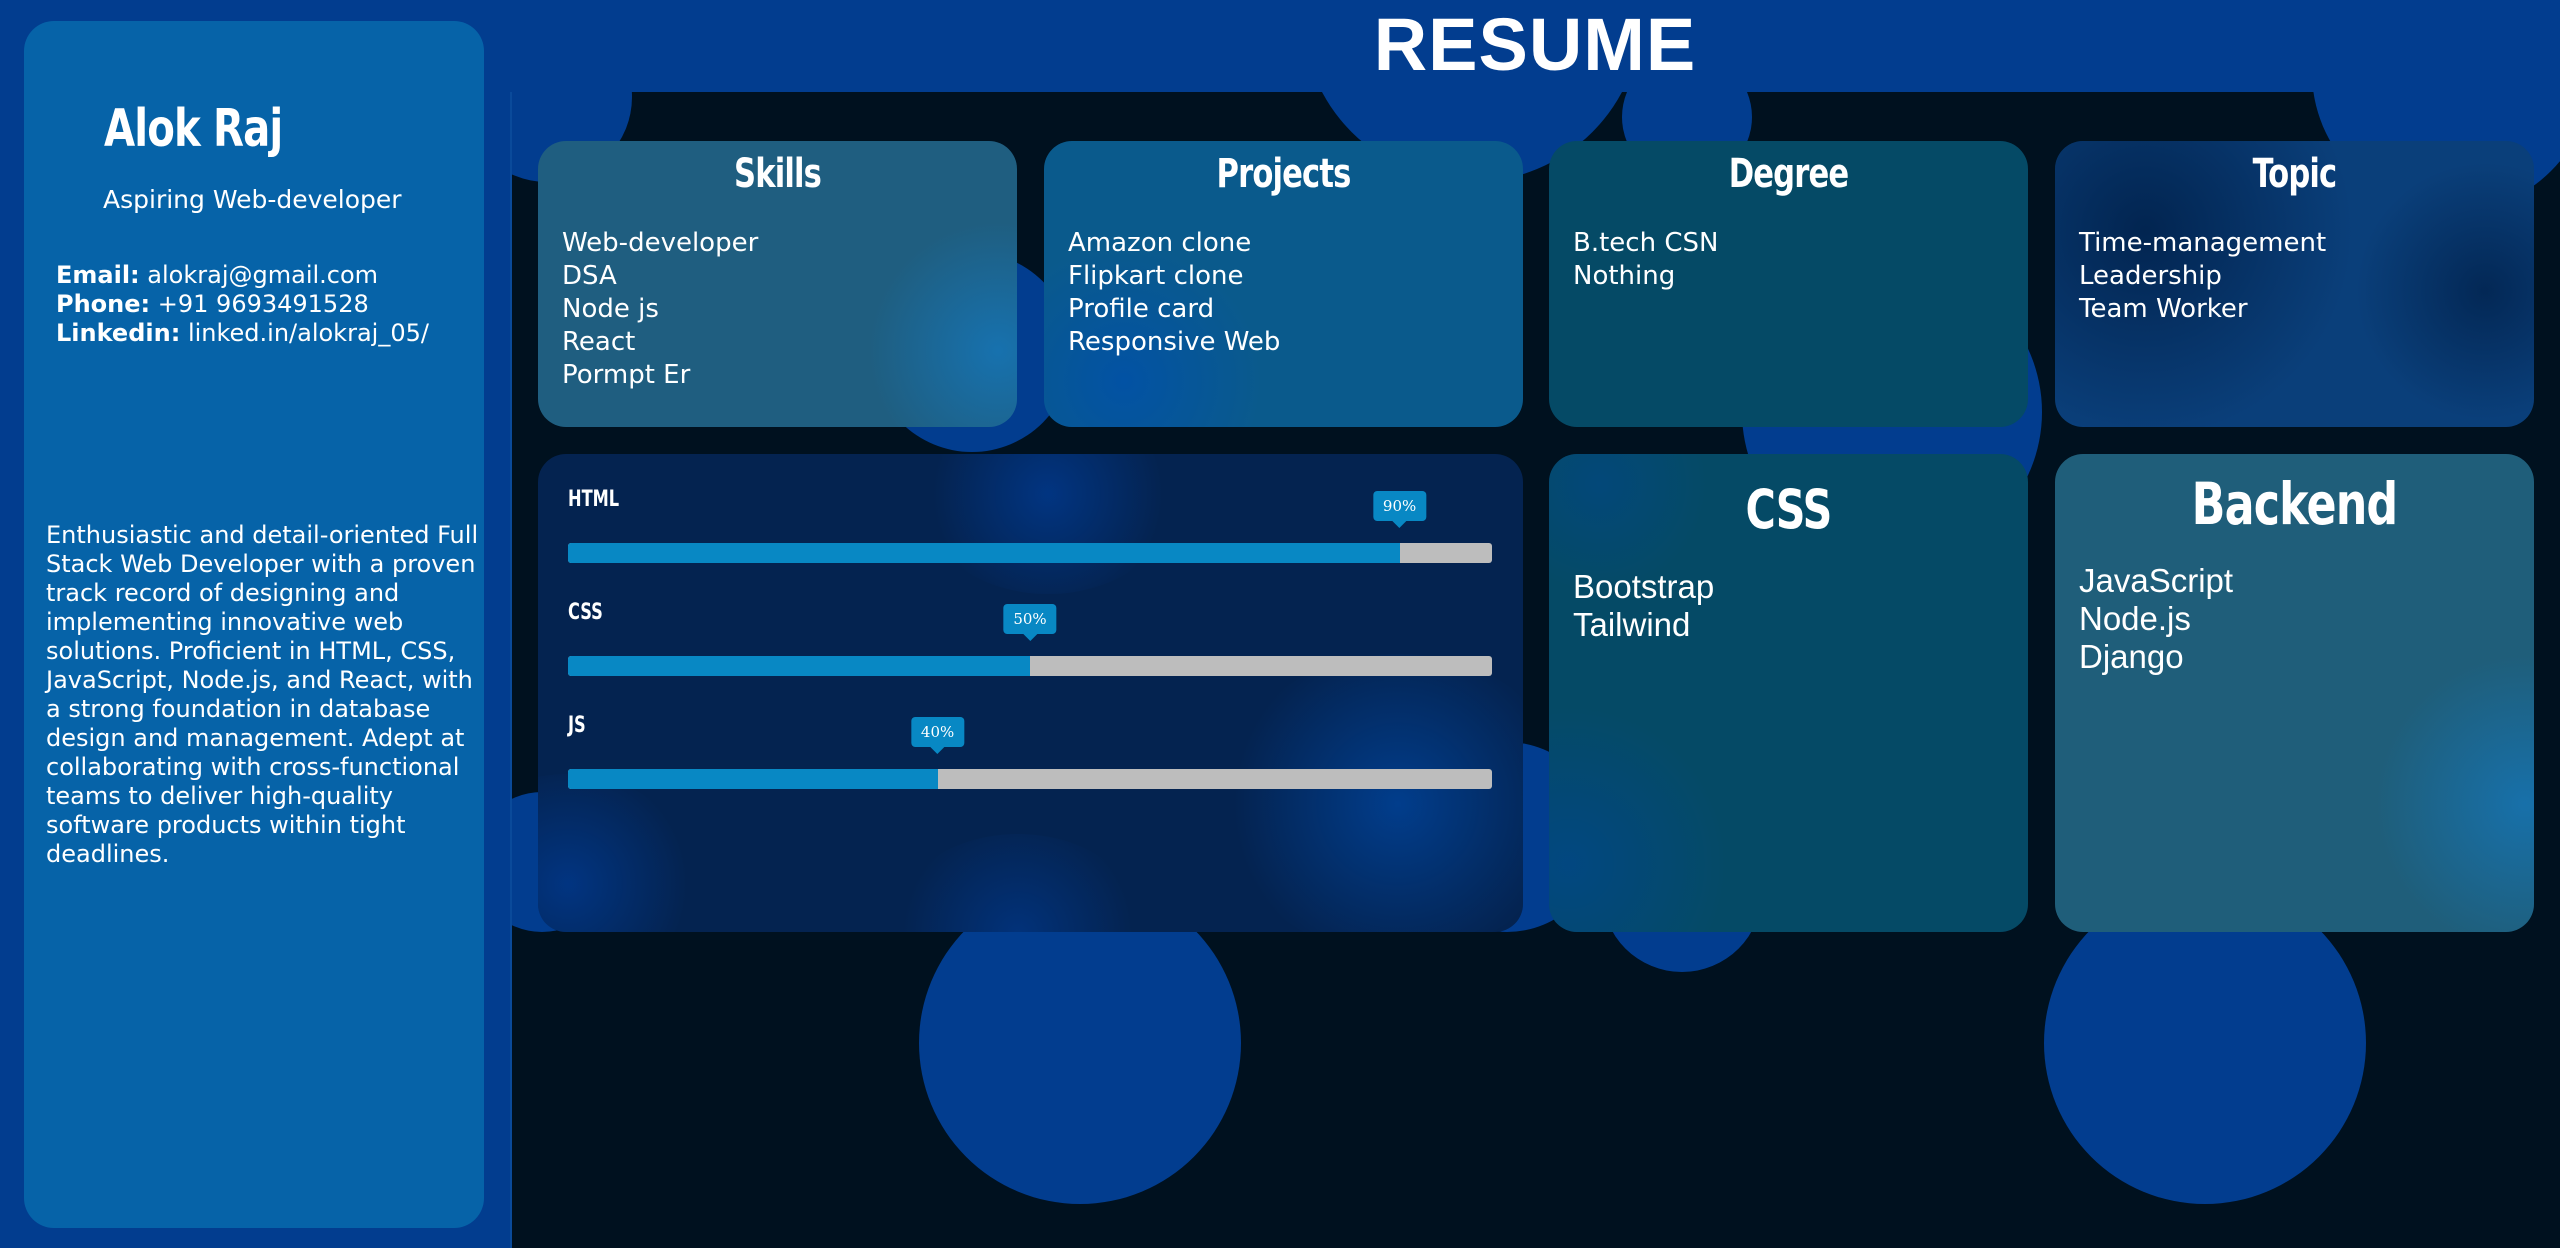 The height and width of the screenshot is (1248, 2560). I want to click on contact-linkedin: Linkedin: linked.in/alokraj_05/, so click(242, 333).